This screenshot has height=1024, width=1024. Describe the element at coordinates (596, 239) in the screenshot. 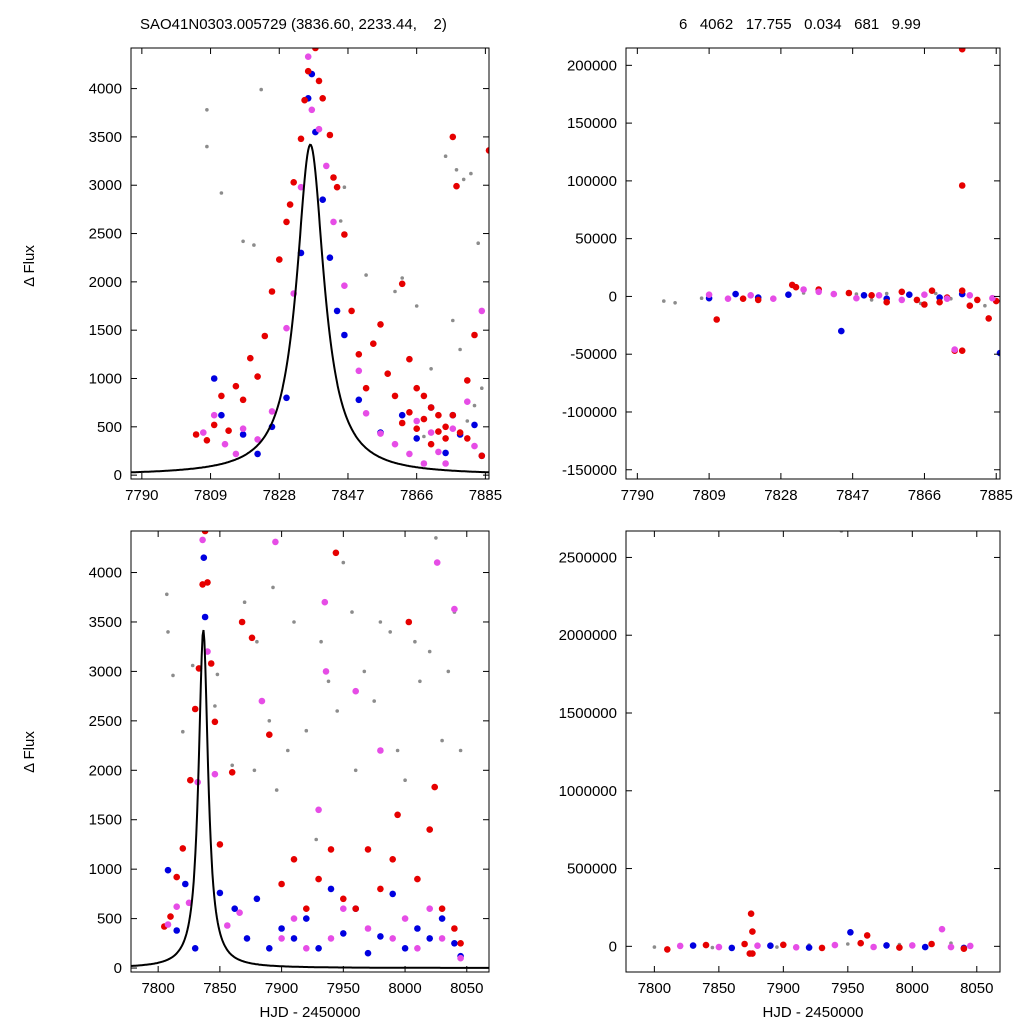

I see `y-tick-label: 50000` at that location.